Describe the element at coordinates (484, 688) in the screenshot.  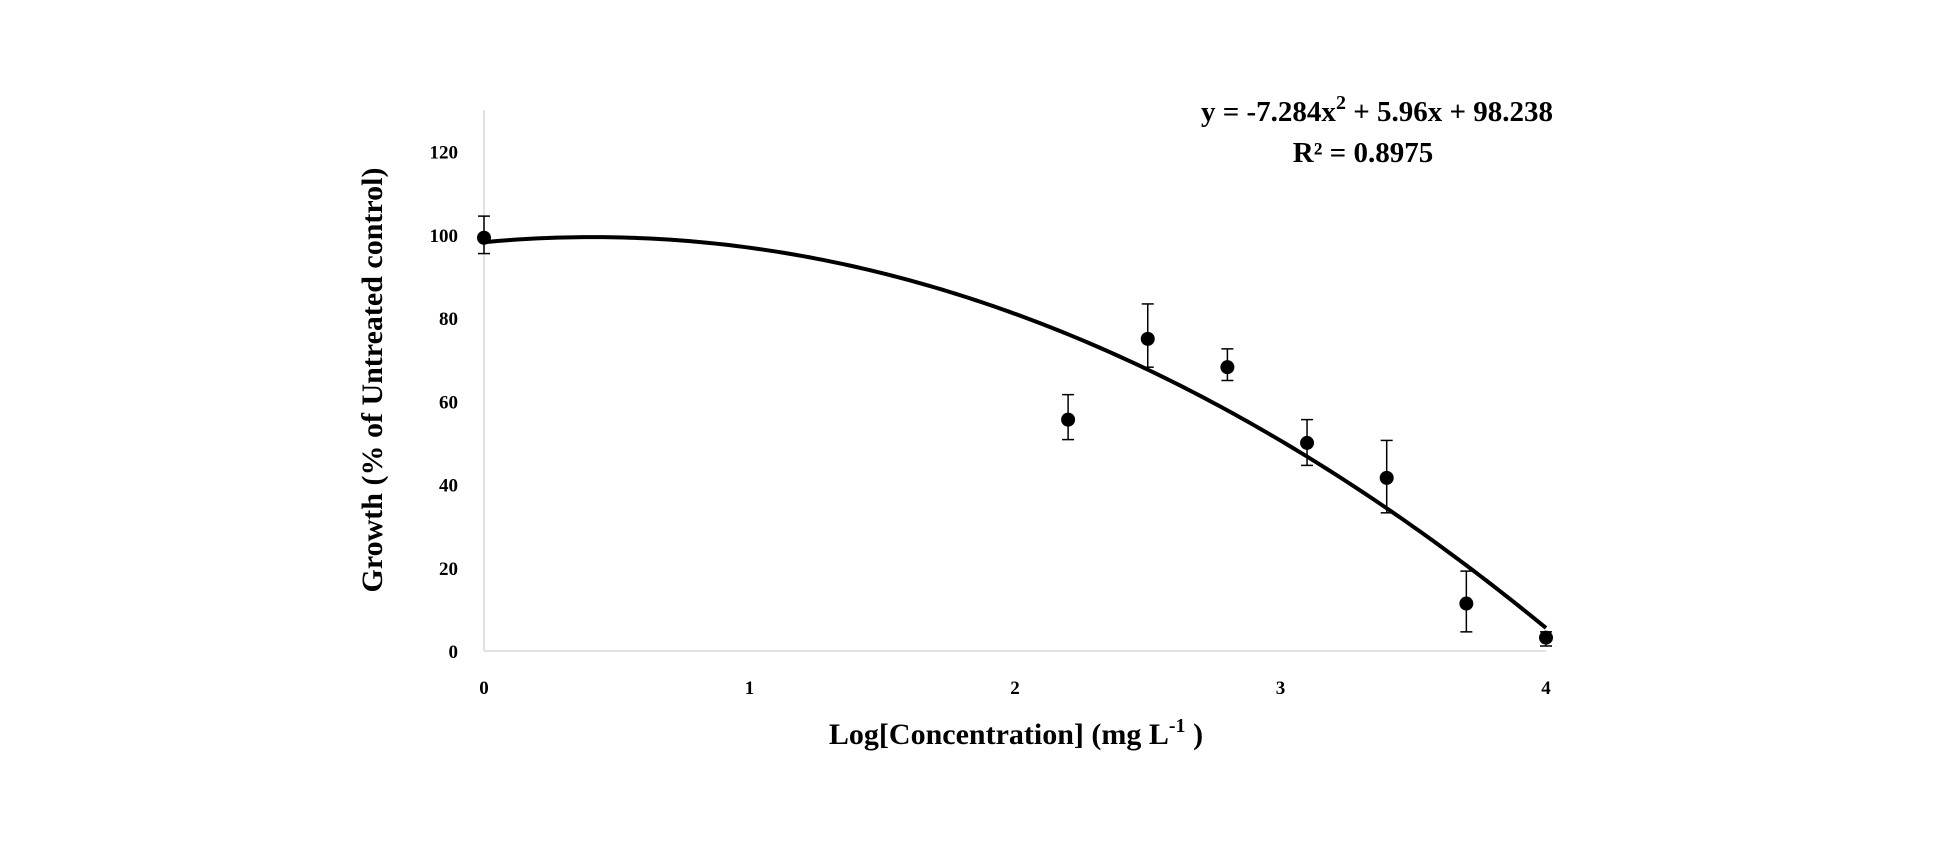
I see `x-tick-label: 0` at that location.